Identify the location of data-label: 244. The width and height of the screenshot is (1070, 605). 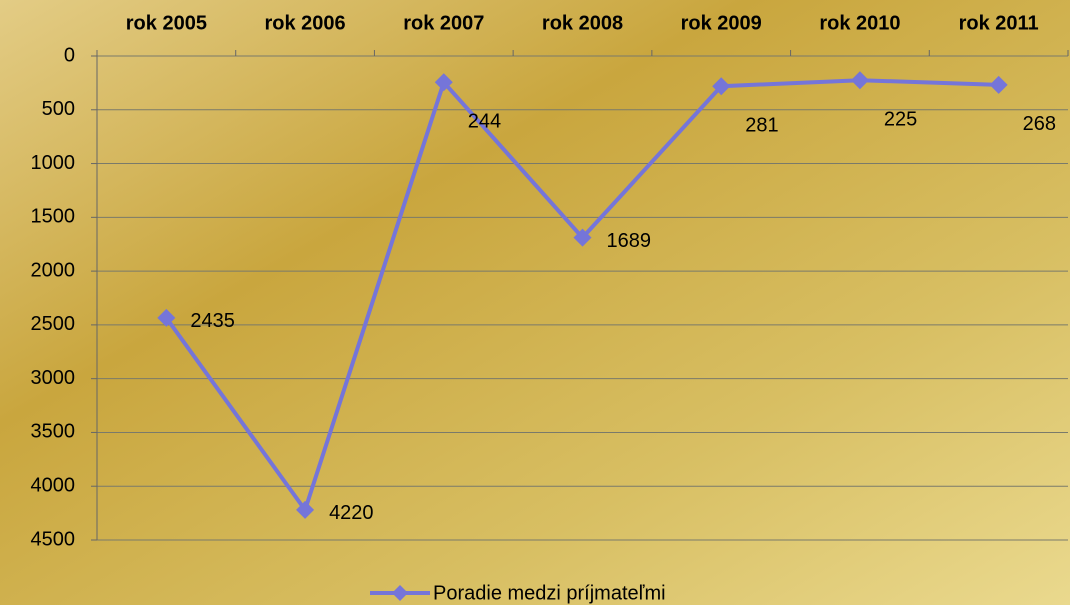
(484, 122).